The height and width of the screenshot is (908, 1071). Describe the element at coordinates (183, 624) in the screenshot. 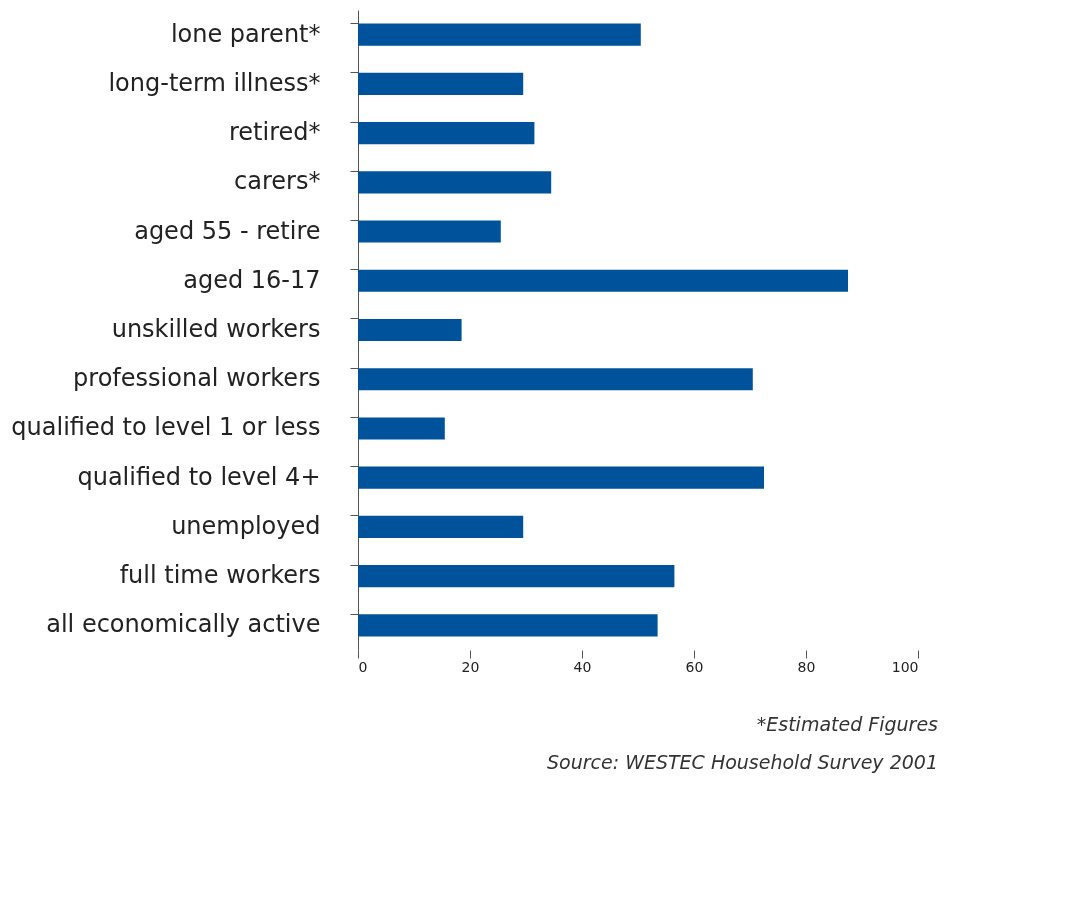

I see `y-tick-label: all economically active` at that location.